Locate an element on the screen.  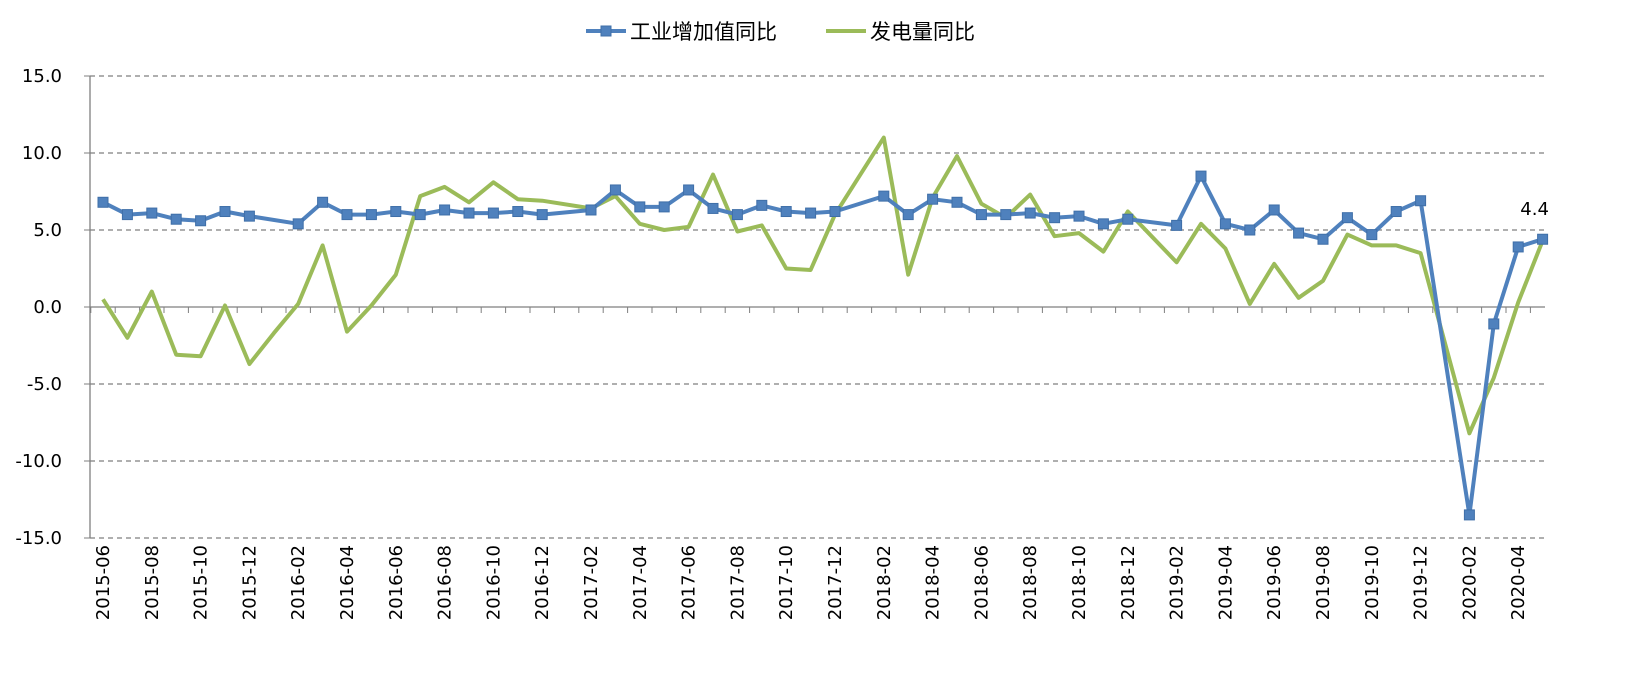
x-tick-label: 2019-12 is located at coordinates (1421, 582).